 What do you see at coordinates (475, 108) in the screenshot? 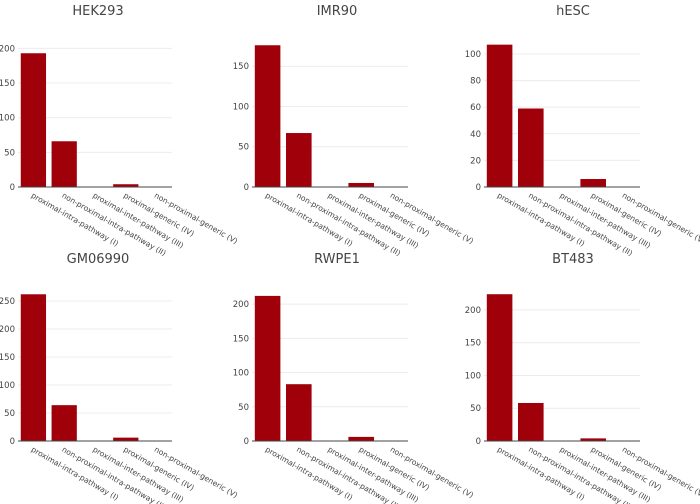
I see `y-tick-label: 60` at bounding box center [475, 108].